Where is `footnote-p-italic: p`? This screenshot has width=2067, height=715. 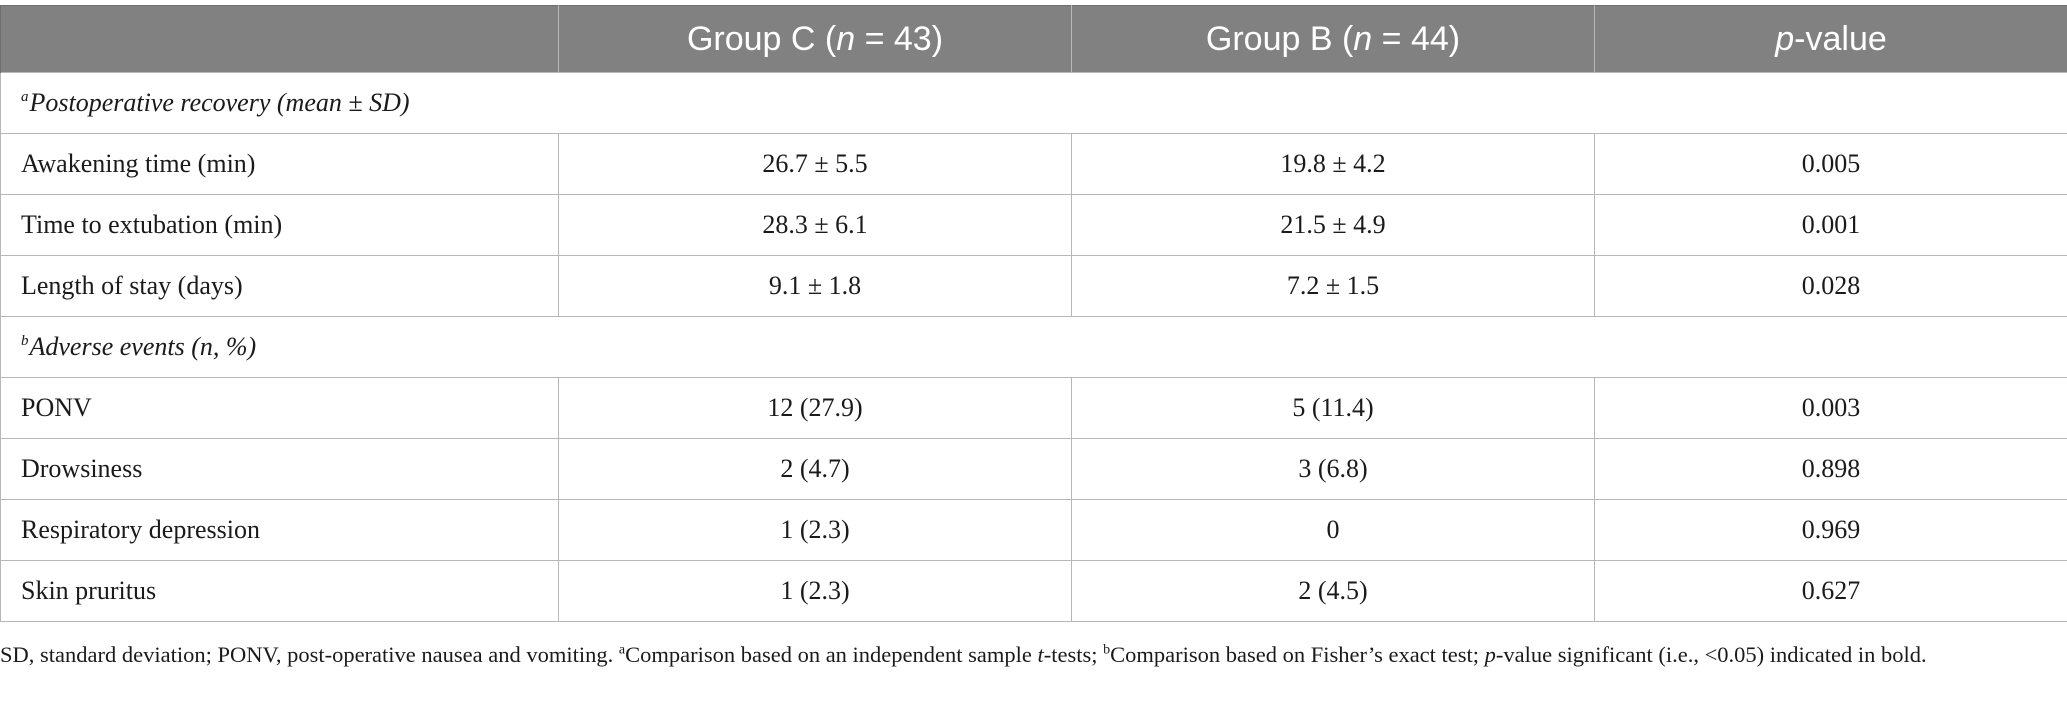
footnote-p-italic: p is located at coordinates (1490, 654).